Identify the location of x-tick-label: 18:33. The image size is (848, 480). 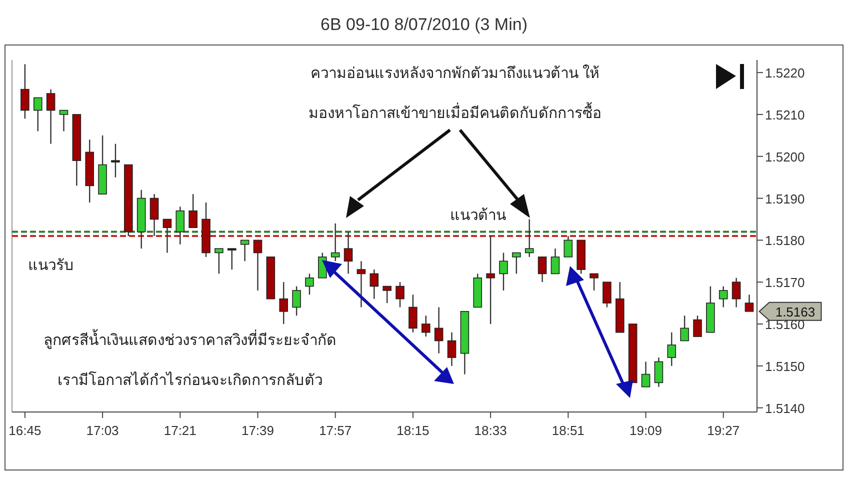
(490, 430).